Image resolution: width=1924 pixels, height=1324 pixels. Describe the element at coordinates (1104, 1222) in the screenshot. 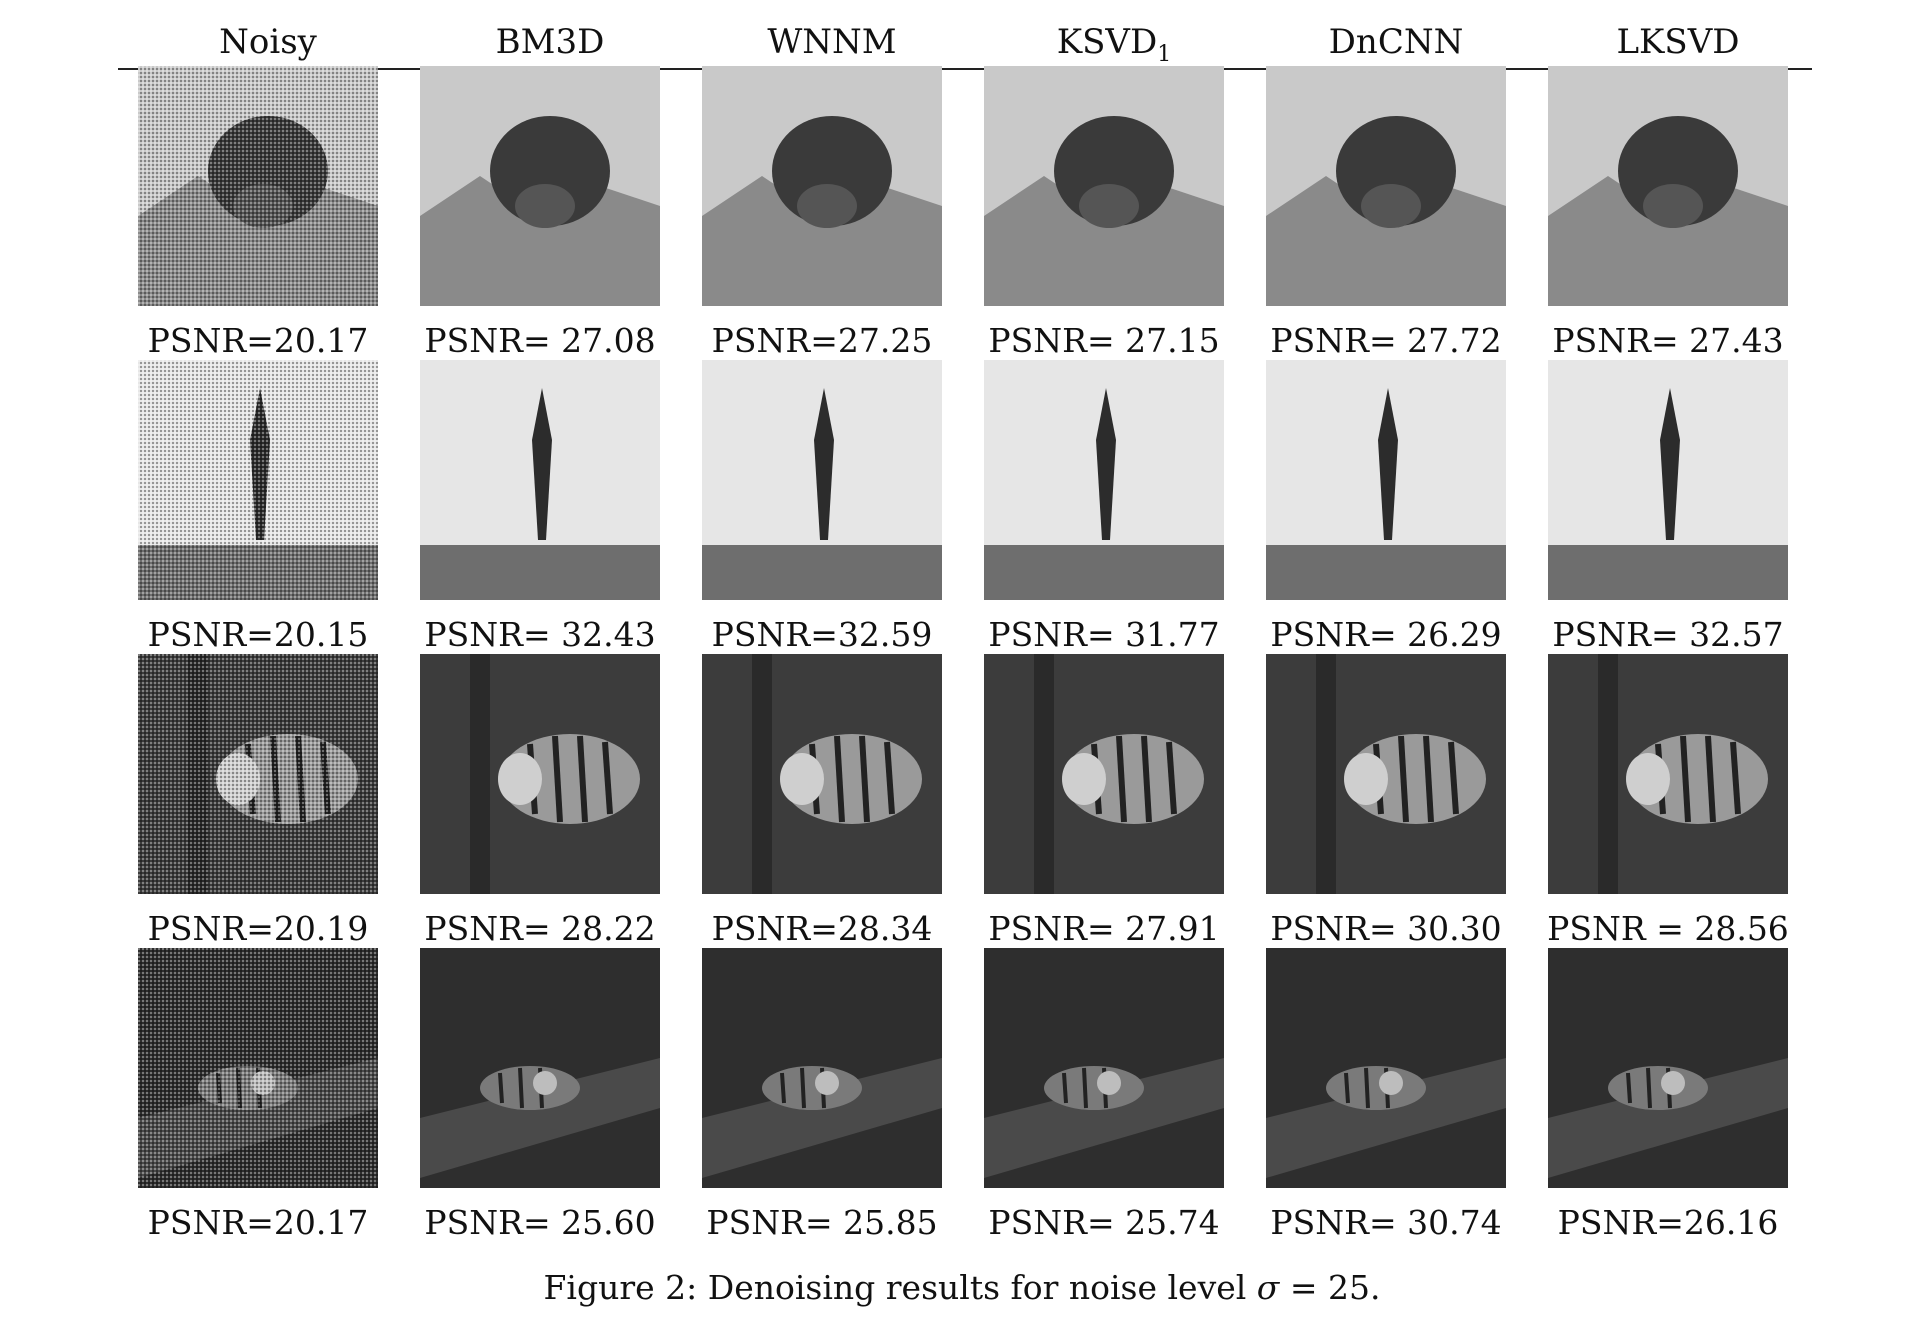

I see `psnr-label: PSNR= 25.74` at that location.